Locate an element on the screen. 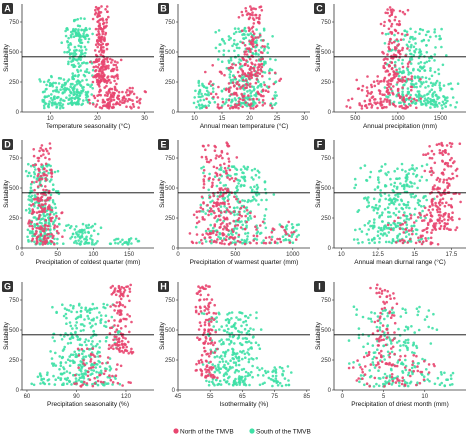 This screenshot has height=441, width=474. y-tick-label: 500 is located at coordinates (326, 189).